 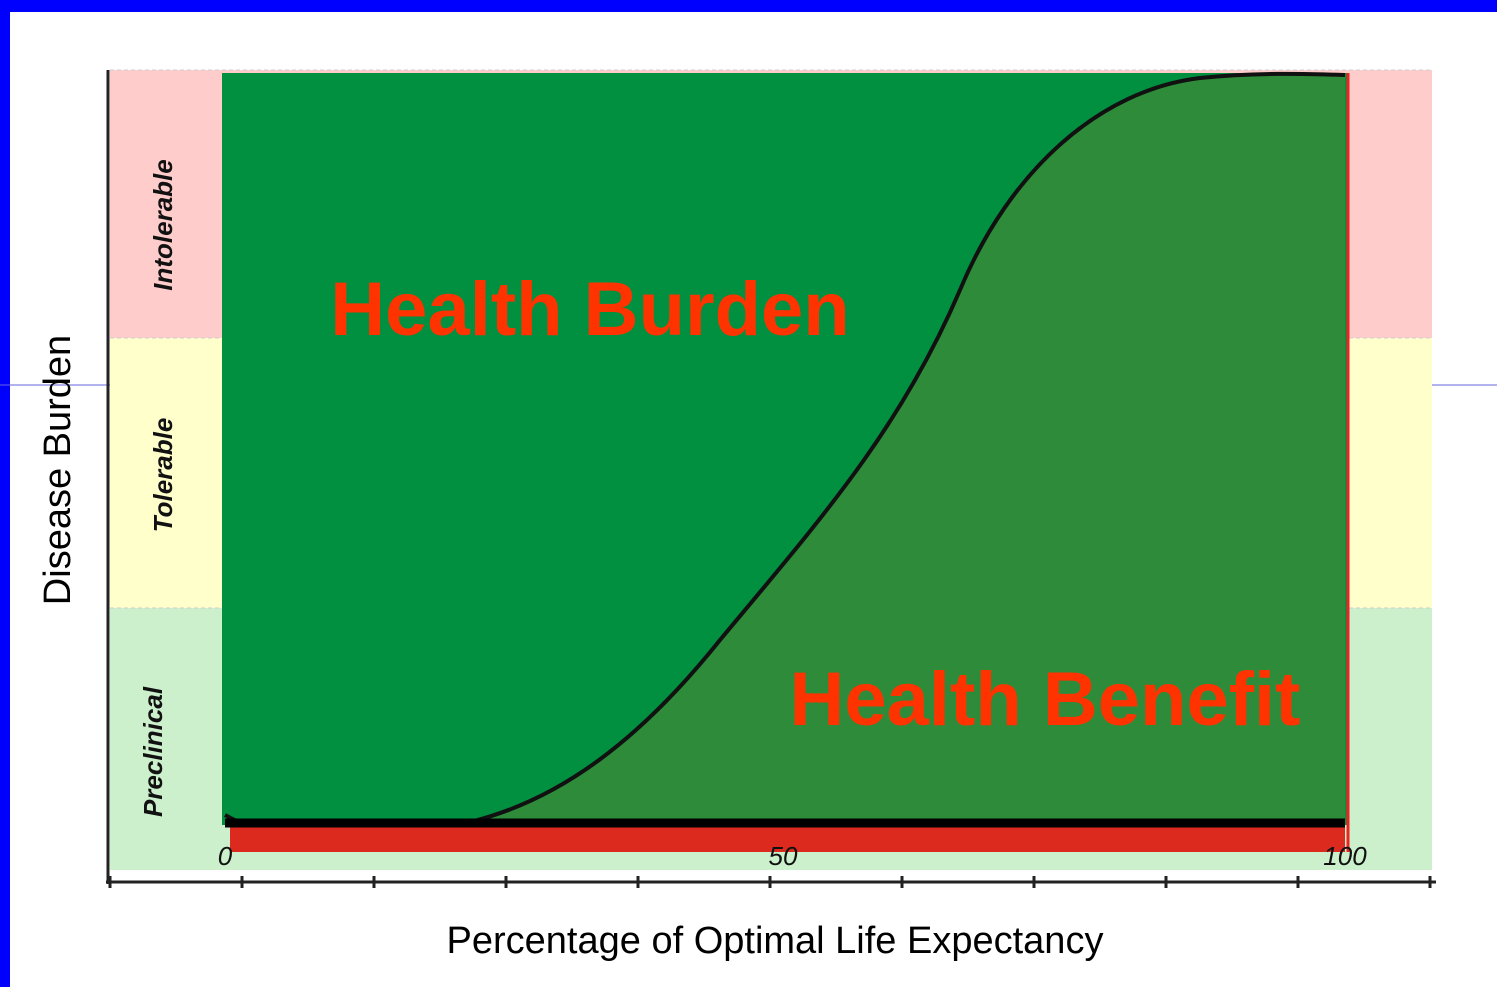 I want to click on region-label: Health Burden, so click(x=589, y=309).